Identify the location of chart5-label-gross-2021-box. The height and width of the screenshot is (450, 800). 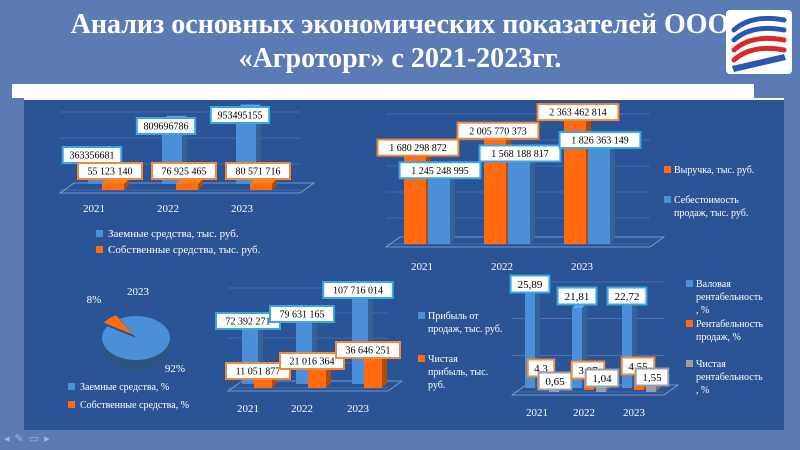
(530, 284).